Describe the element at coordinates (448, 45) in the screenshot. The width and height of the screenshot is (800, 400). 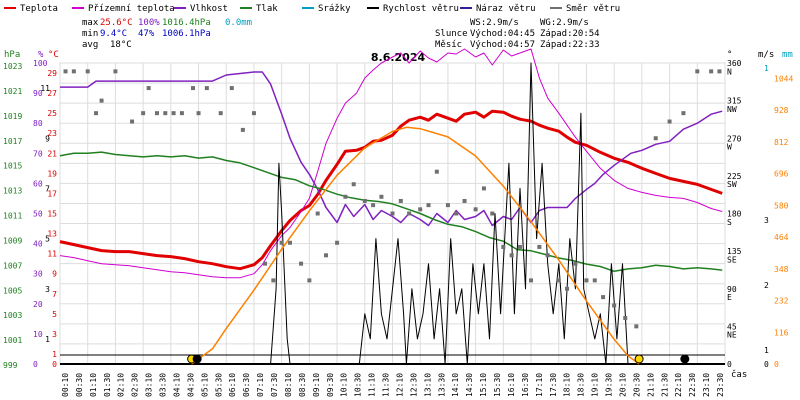
I see `moon-label: Měsíc` at that location.